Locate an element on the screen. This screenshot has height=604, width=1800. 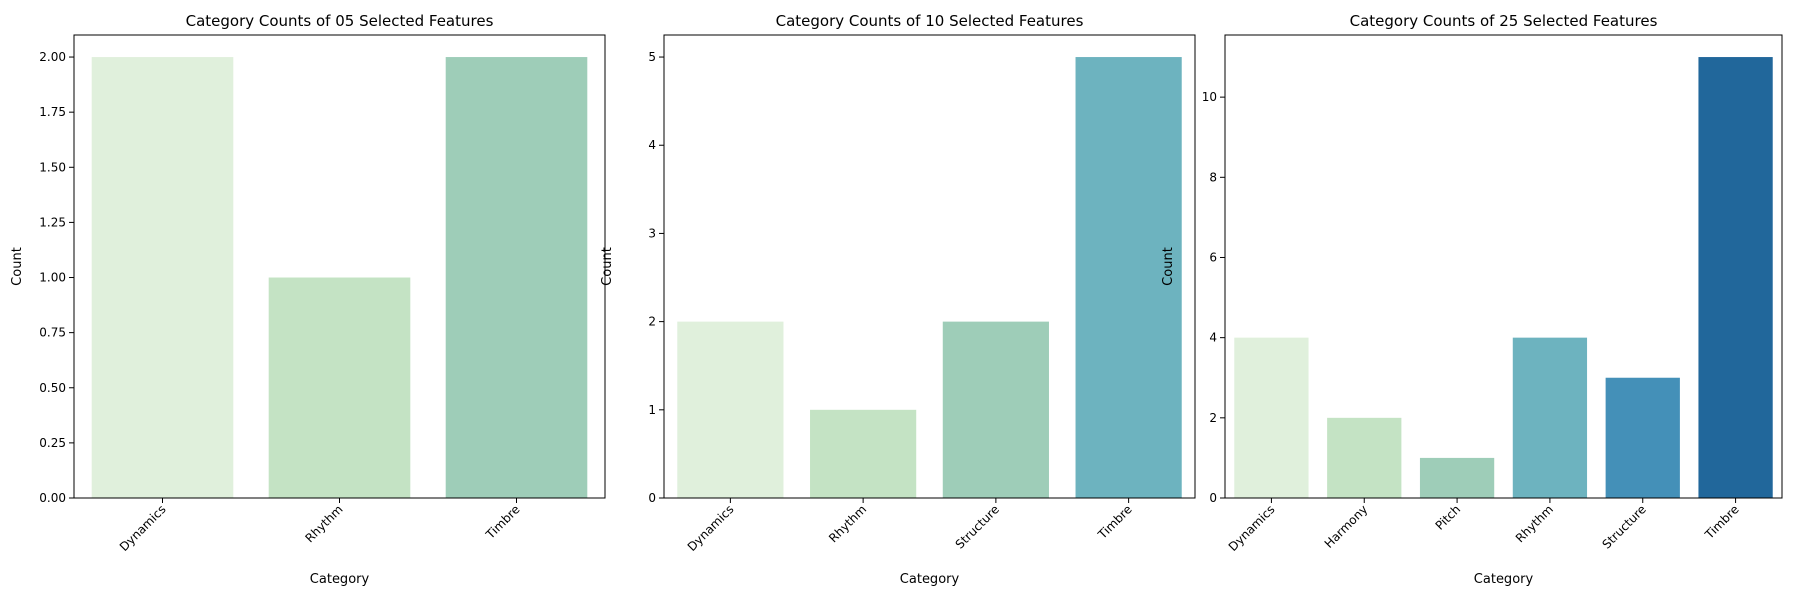
y-tick-label: 0.75 is located at coordinates (52, 333).